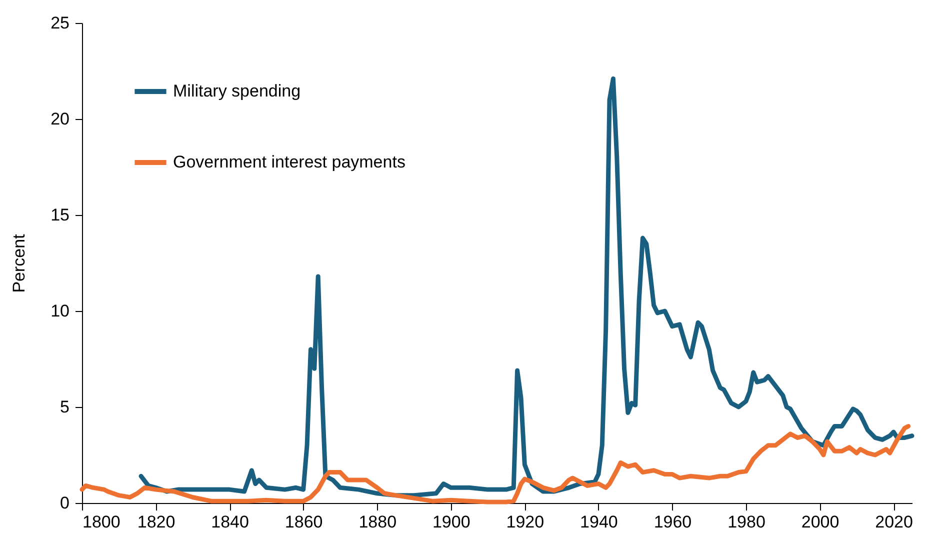 The height and width of the screenshot is (547, 951). What do you see at coordinates (65, 503) in the screenshot?
I see `y-tick-label: 0` at bounding box center [65, 503].